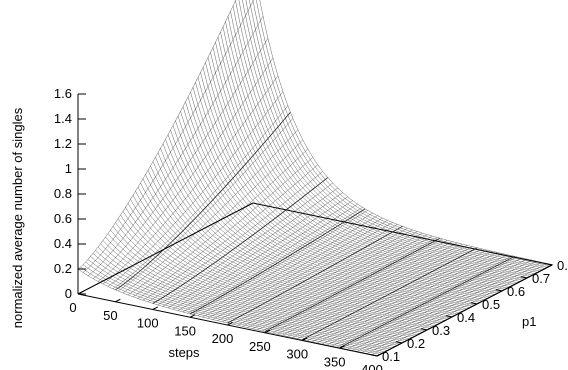 The image size is (568, 370). What do you see at coordinates (63, 118) in the screenshot?
I see `z-tick-label: 1.4` at bounding box center [63, 118].